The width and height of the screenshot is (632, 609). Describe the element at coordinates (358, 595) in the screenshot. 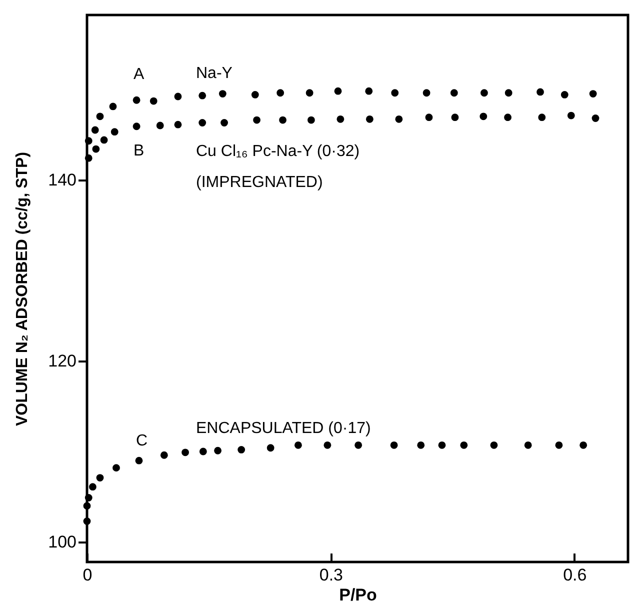

I see `x-axis-title: P/Po` at that location.